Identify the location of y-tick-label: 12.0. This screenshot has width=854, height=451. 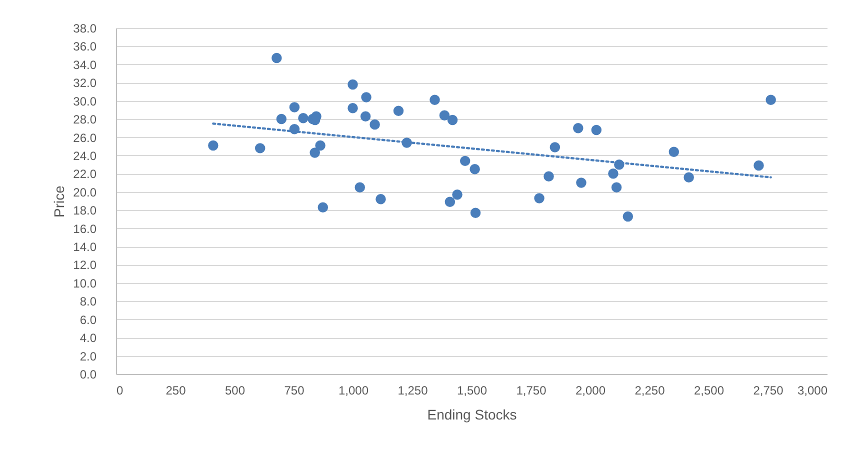
(85, 265).